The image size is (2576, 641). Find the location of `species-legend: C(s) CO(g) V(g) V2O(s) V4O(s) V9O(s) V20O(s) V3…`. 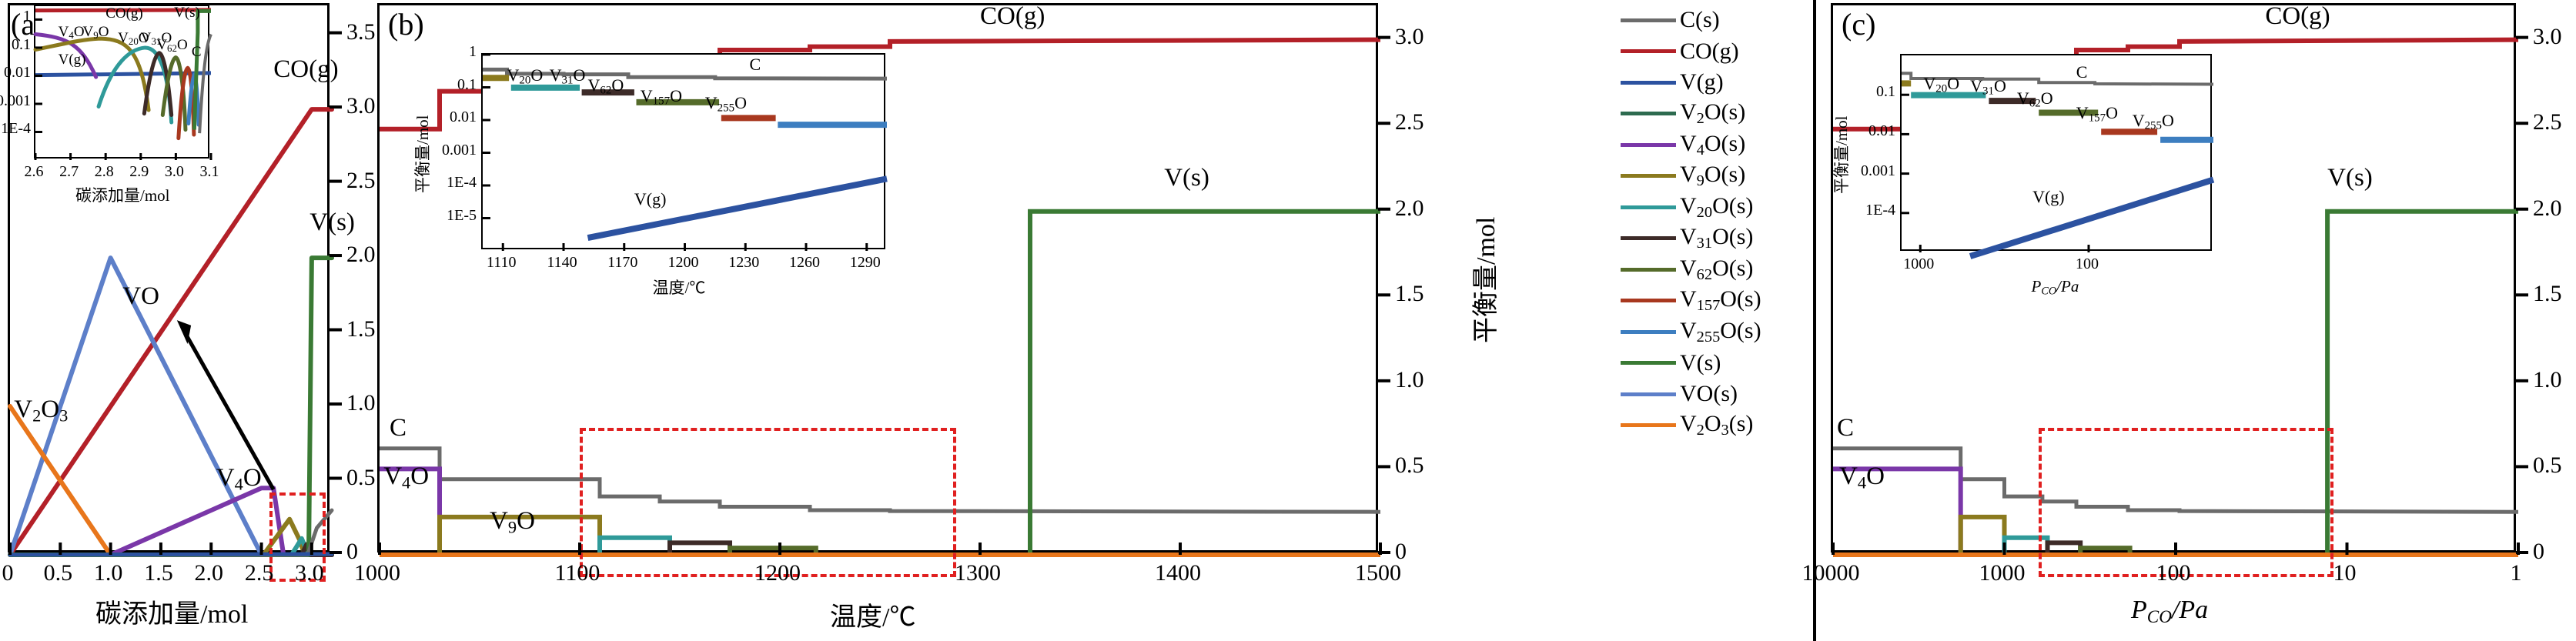

species-legend: C(s) CO(g) V(g) V2O(s) V4O(s) V9O(s) V20O(s) V3… is located at coordinates (1691, 223).